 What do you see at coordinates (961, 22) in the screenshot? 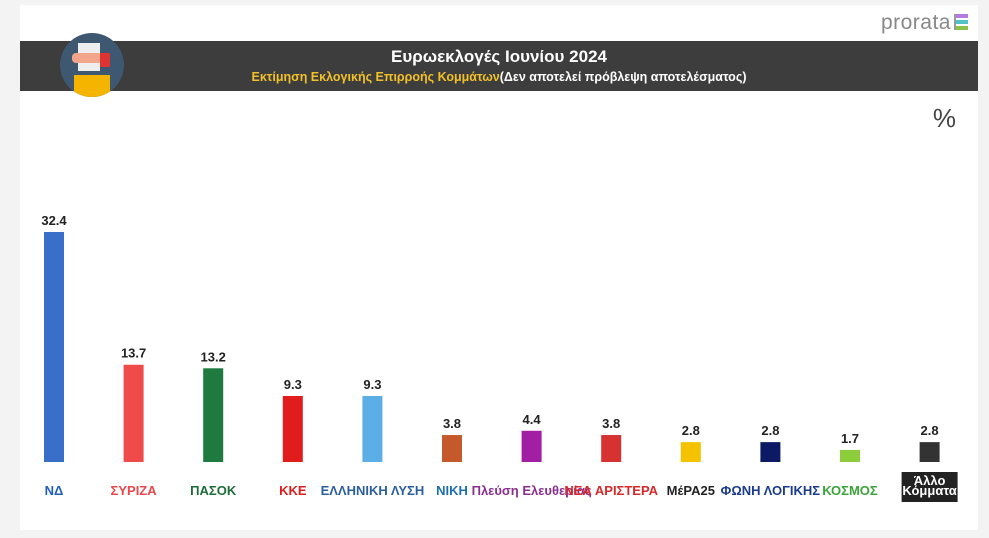
I see `brand-bars-icon` at bounding box center [961, 22].